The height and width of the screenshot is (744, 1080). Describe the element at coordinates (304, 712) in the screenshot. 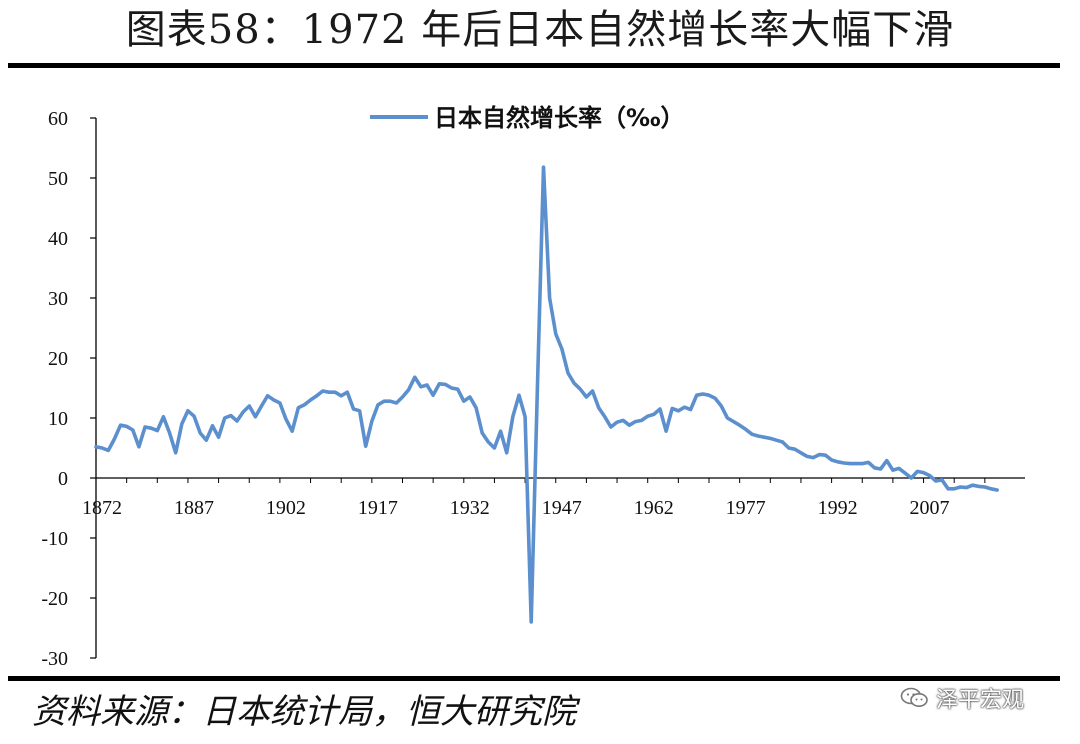

I see `source-note: 资料来源：日本统计局，恒大研究院` at that location.